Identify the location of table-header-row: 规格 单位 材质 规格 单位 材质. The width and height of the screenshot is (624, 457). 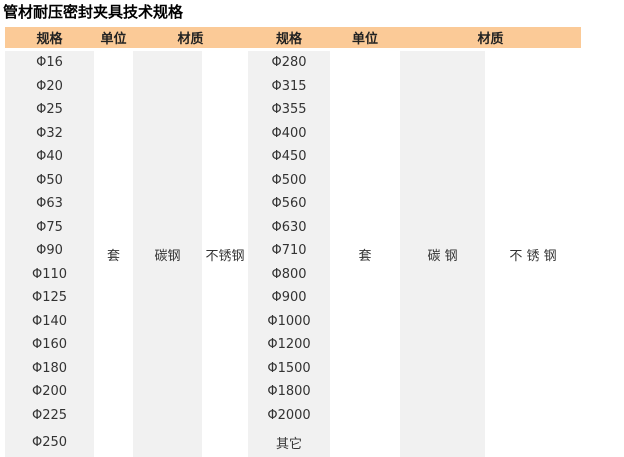
(293, 39).